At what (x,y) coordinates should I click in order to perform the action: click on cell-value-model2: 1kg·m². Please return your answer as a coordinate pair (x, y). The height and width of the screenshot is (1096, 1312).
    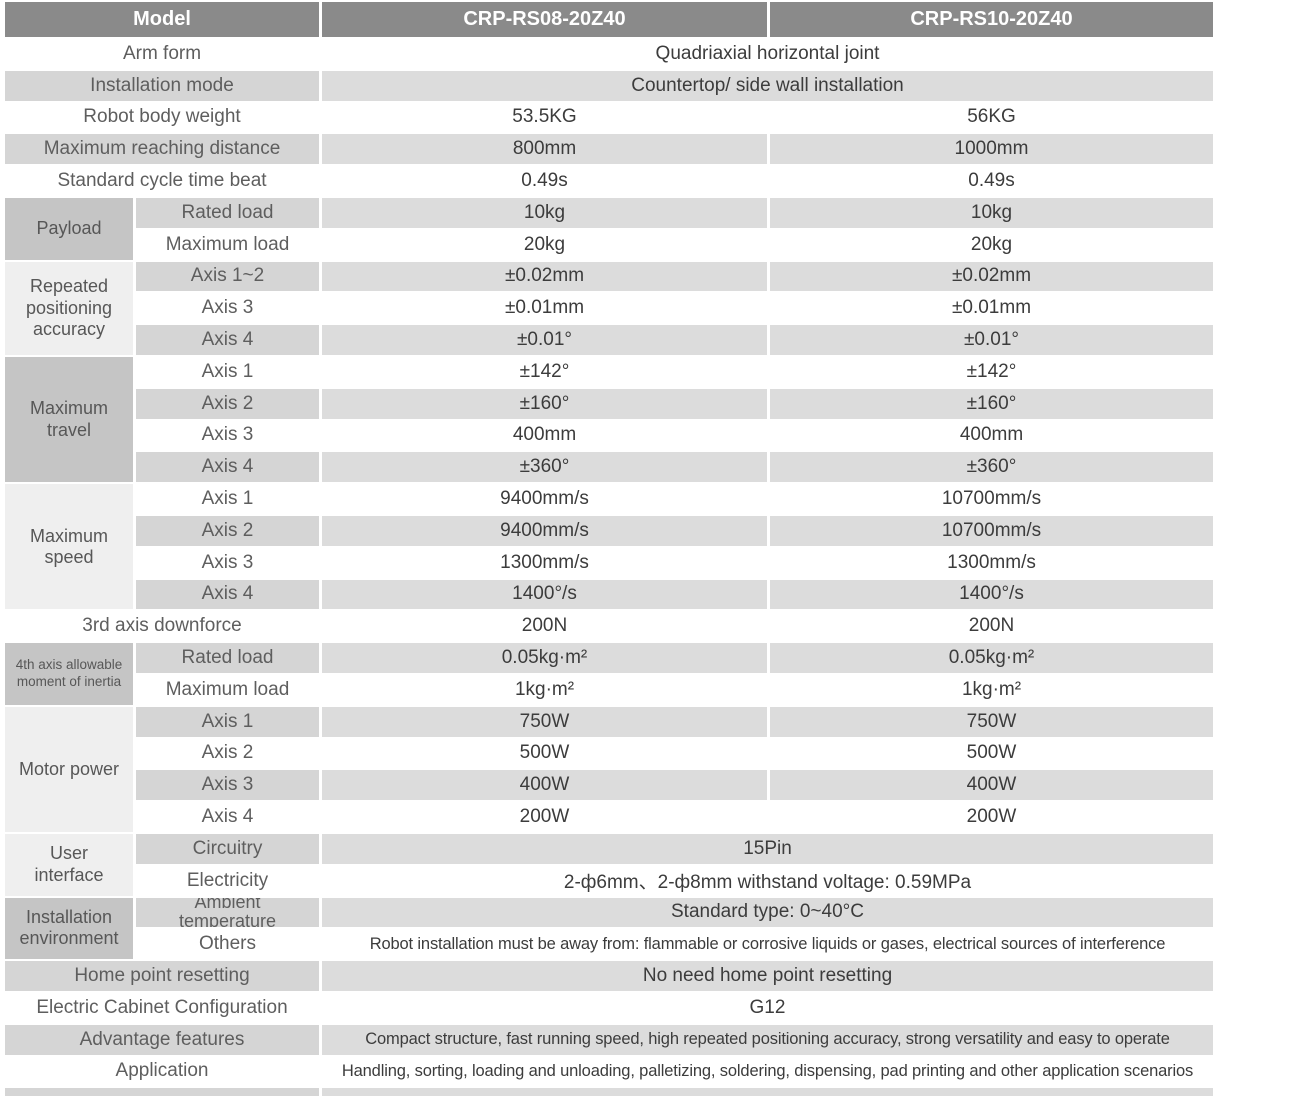
    Looking at the image, I should click on (991, 689).